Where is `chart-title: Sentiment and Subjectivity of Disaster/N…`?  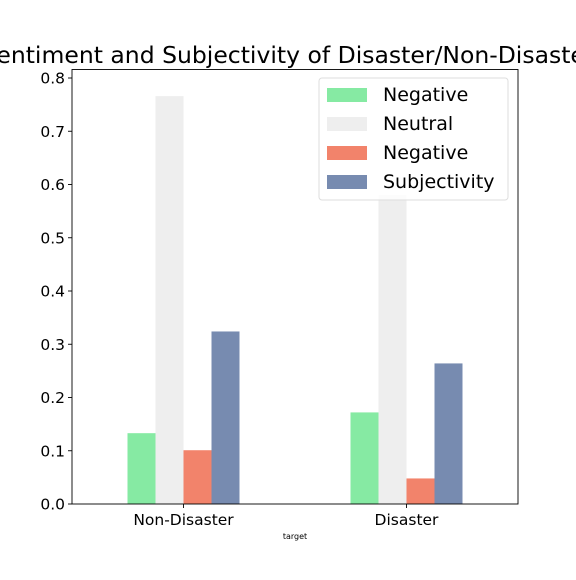
chart-title: Sentiment and Subjectivity of Disaster/N… is located at coordinates (288, 55).